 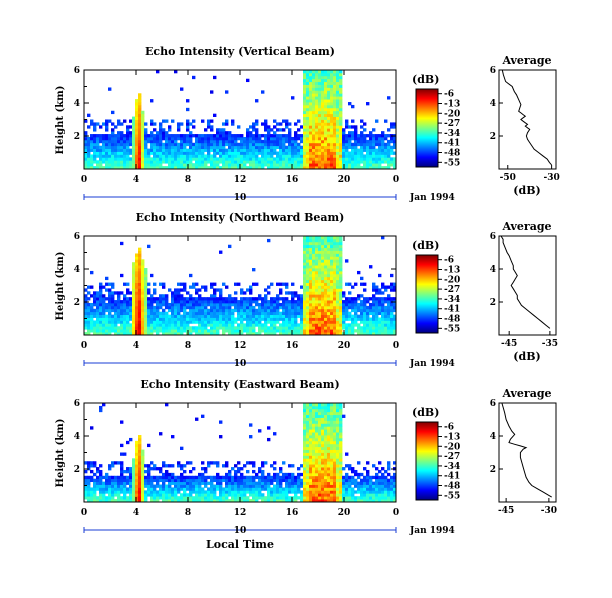 I want to click on x-tick-label: 20, so click(x=344, y=346).